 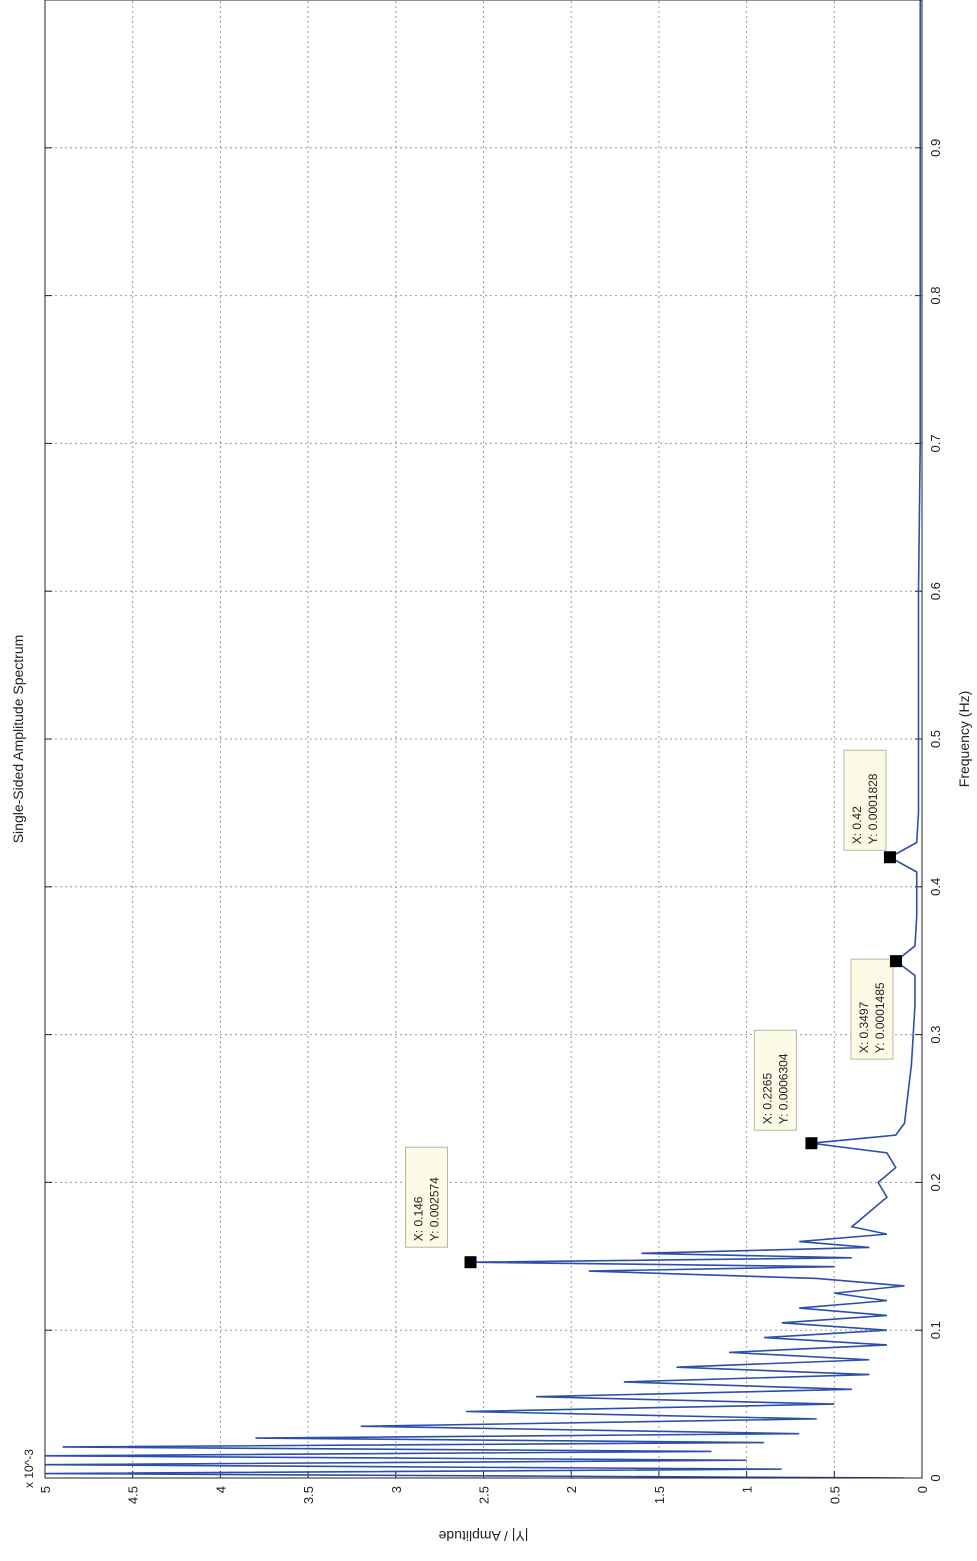 I want to click on x-tick-label: 0.3, so click(x=935, y=1035).